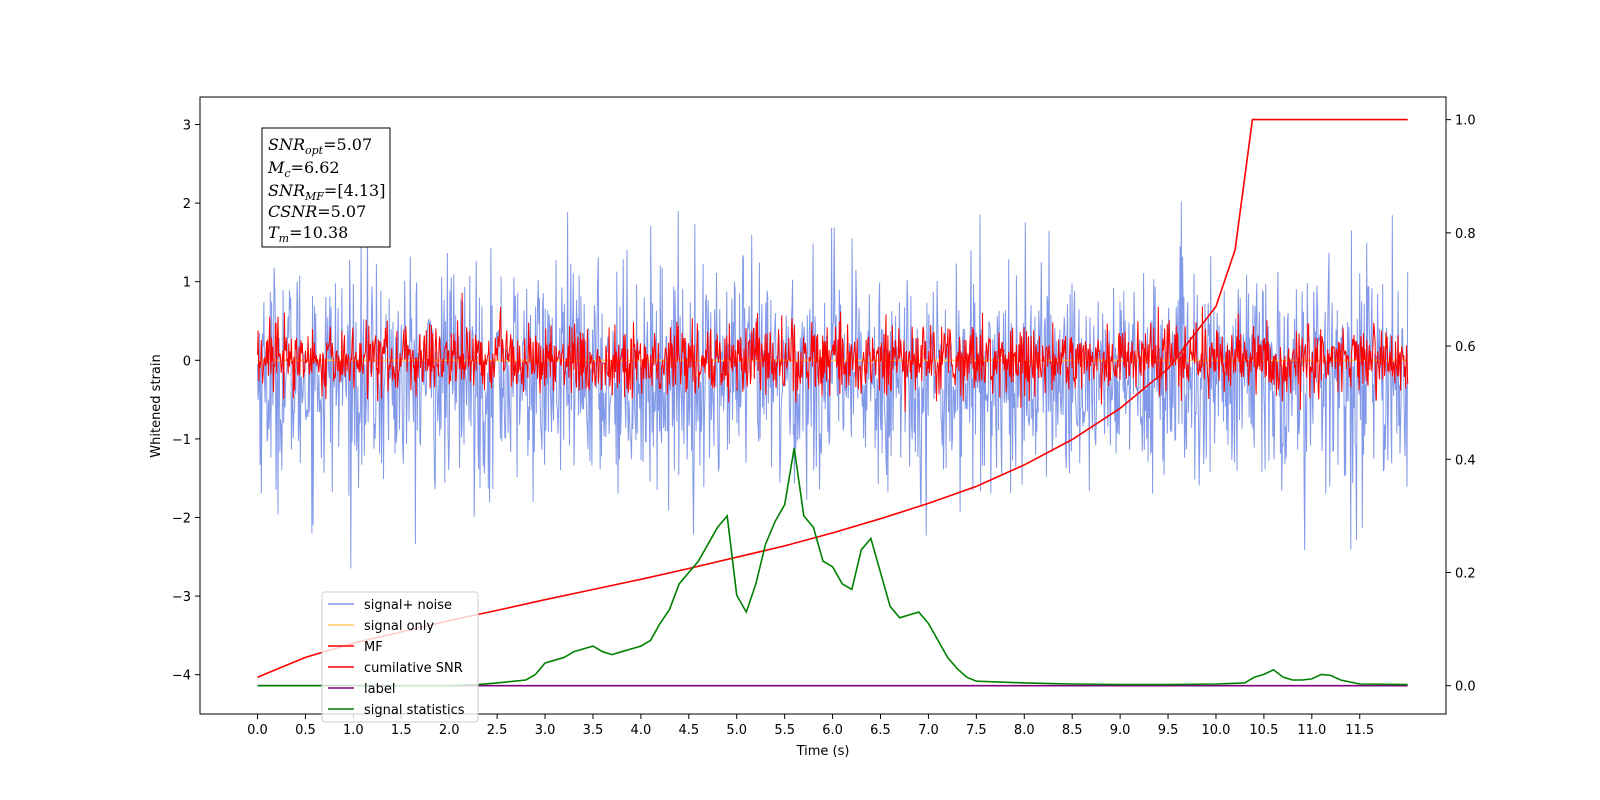 The width and height of the screenshot is (1600, 800). What do you see at coordinates (976, 730) in the screenshot?
I see `x-tick-label: 7.5` at bounding box center [976, 730].